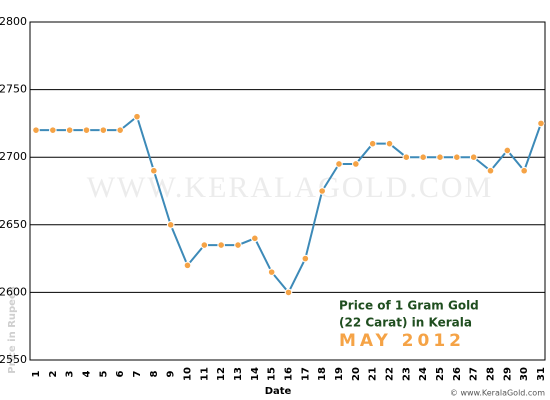  What do you see at coordinates (53, 373) in the screenshot?
I see `x-tick-label: 2` at bounding box center [53, 373].